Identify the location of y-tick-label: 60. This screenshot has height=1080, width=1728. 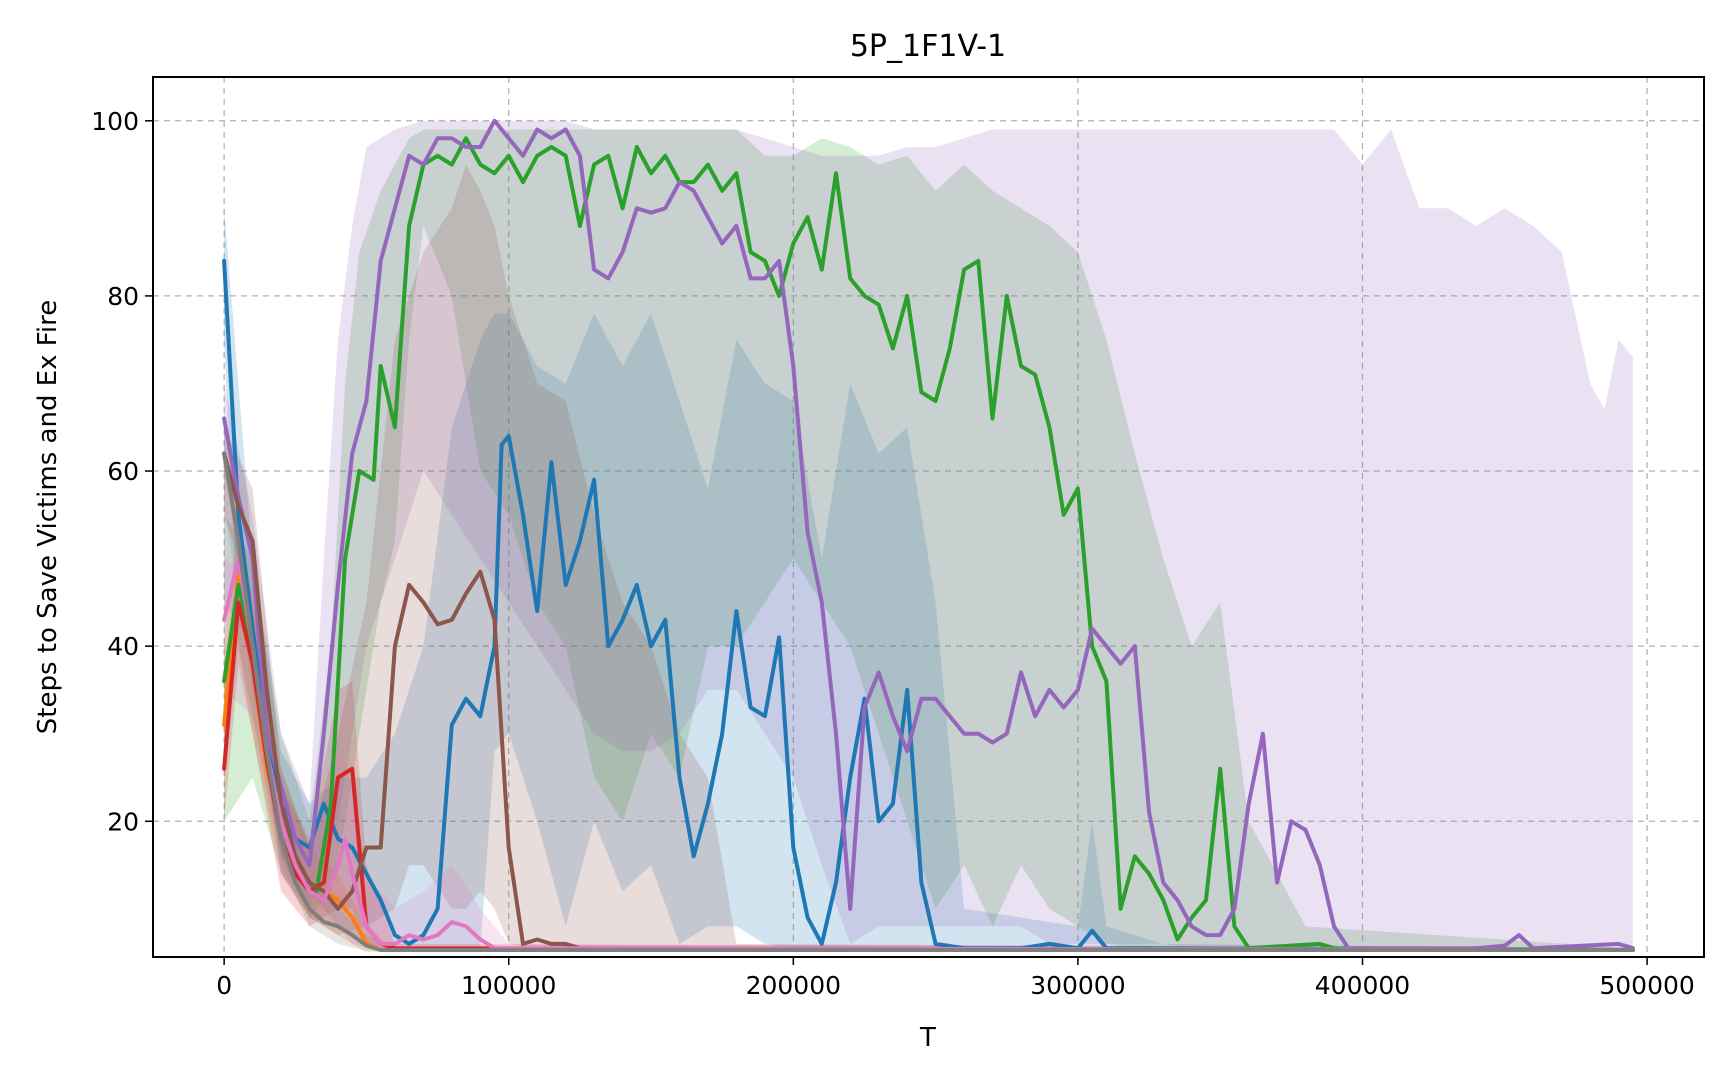
(123, 471).